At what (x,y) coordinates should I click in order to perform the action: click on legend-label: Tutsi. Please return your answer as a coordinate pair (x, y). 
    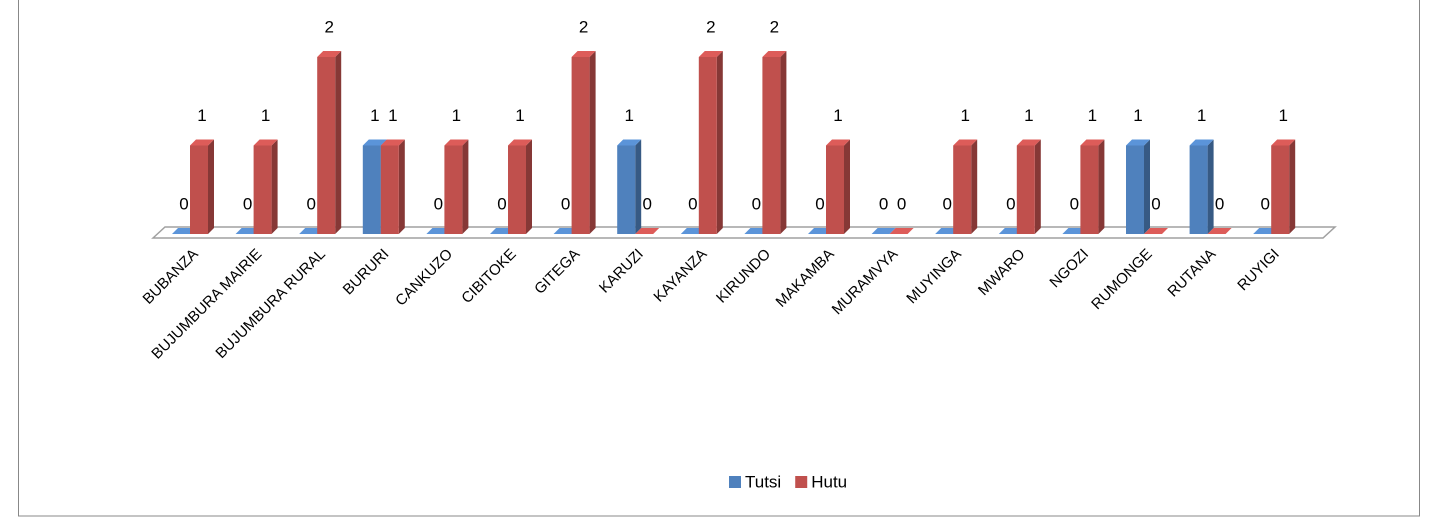
    Looking at the image, I should click on (763, 481).